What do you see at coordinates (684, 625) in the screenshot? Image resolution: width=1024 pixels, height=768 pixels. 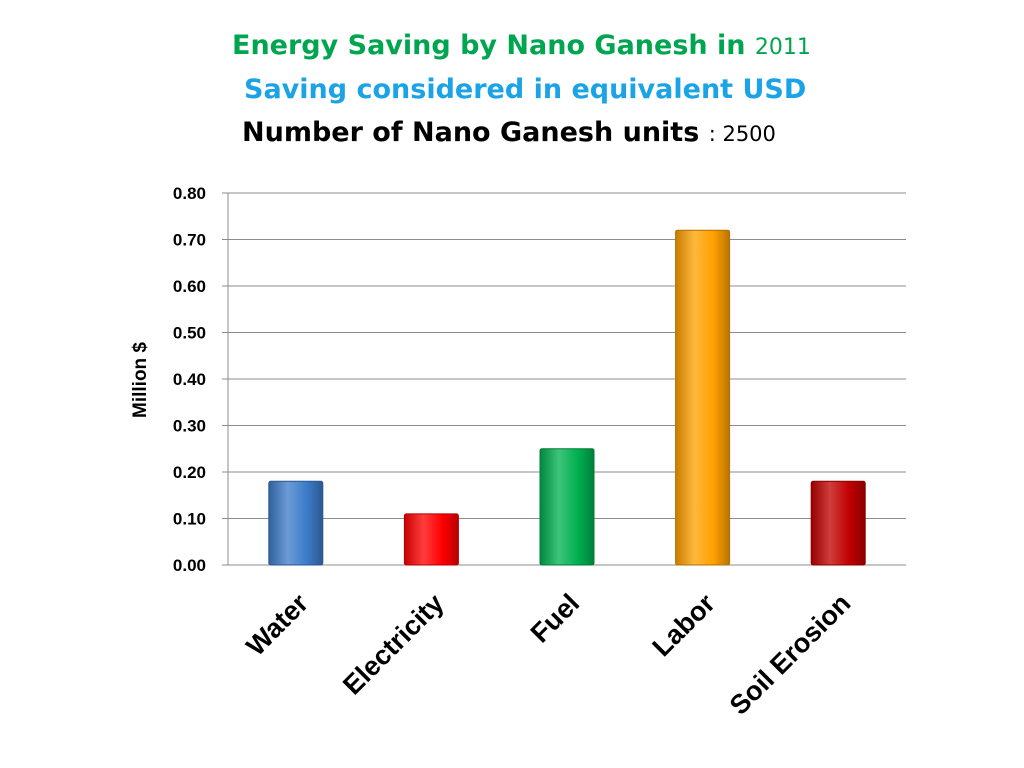 I see `x-tick-label: Labor` at bounding box center [684, 625].